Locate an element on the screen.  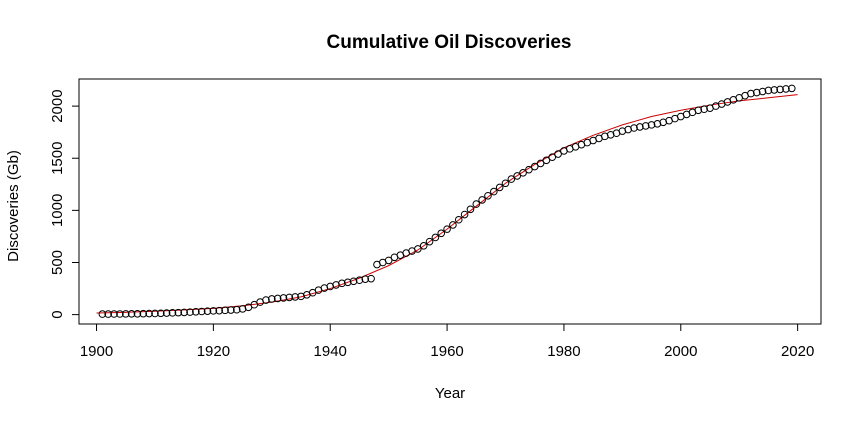
y-tick-label: 1000 is located at coordinates (57, 210).